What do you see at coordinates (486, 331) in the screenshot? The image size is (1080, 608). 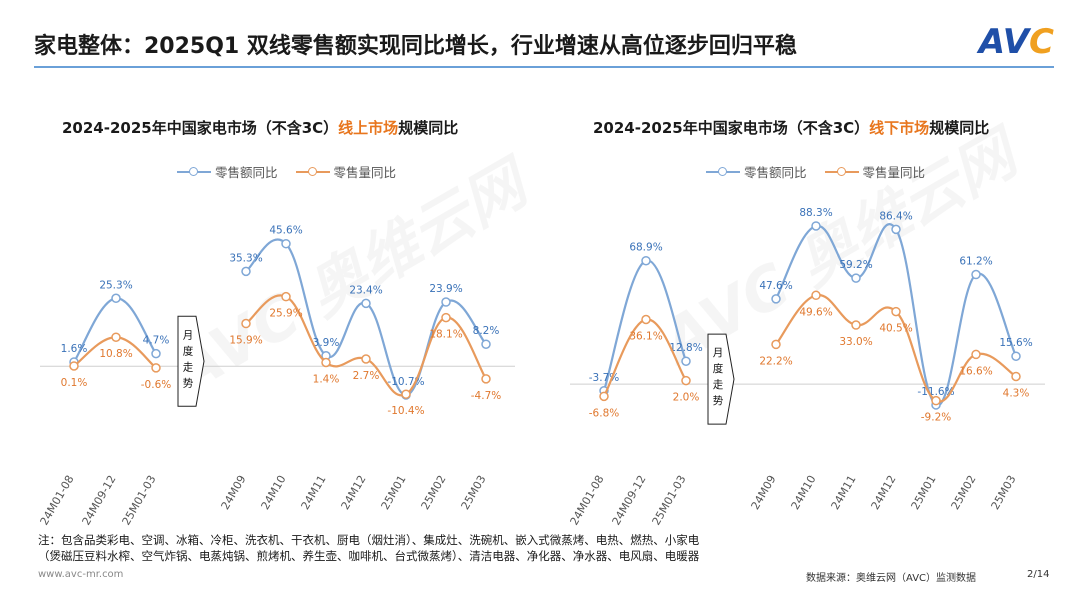 I see `data-label-amount: 8.2%` at bounding box center [486, 331].